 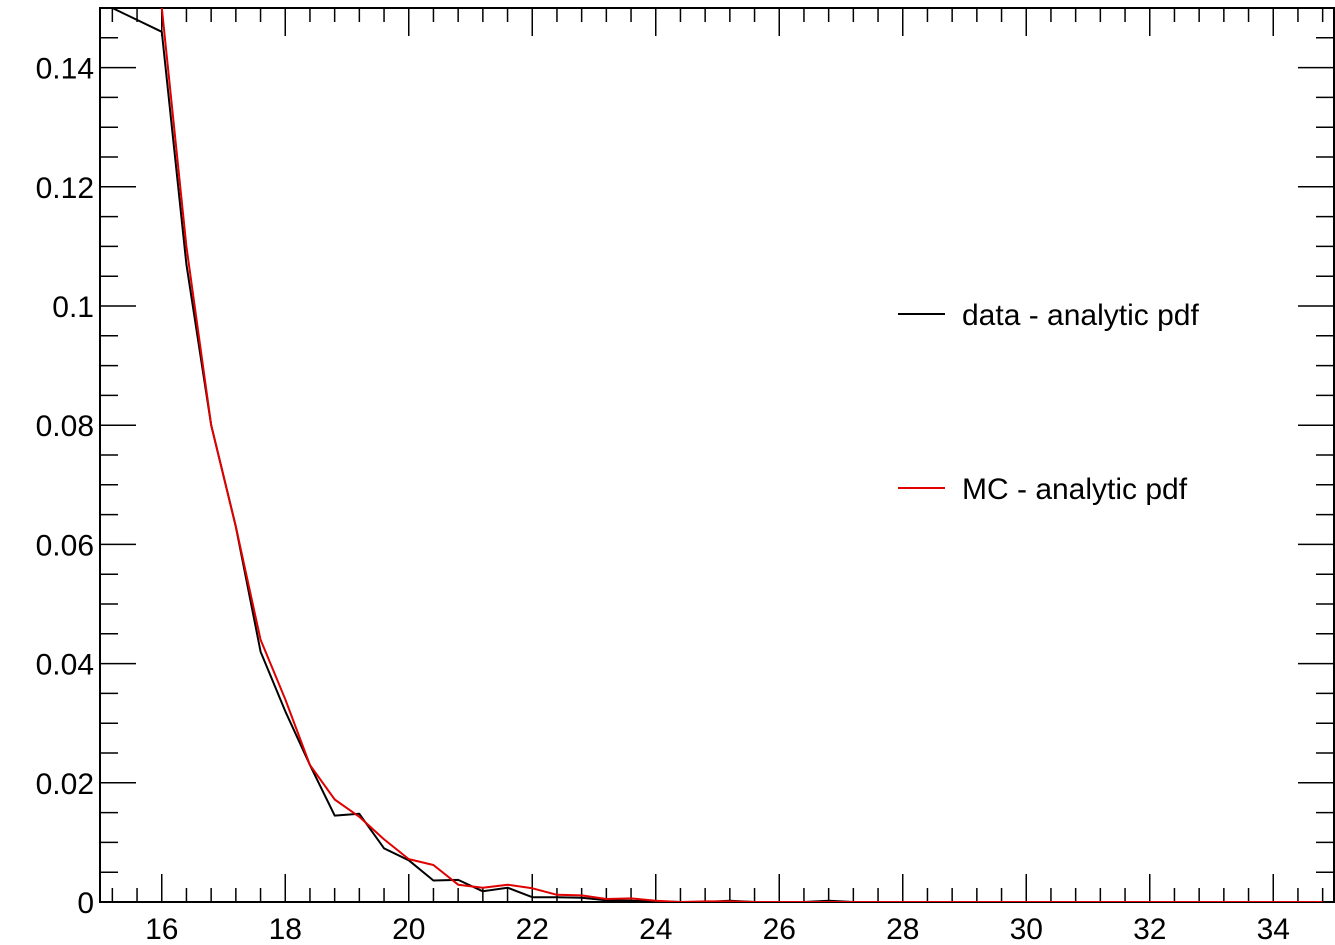 What do you see at coordinates (1048, 402) in the screenshot?
I see `legend: data - analytic pdf MC - analytic pdf` at bounding box center [1048, 402].